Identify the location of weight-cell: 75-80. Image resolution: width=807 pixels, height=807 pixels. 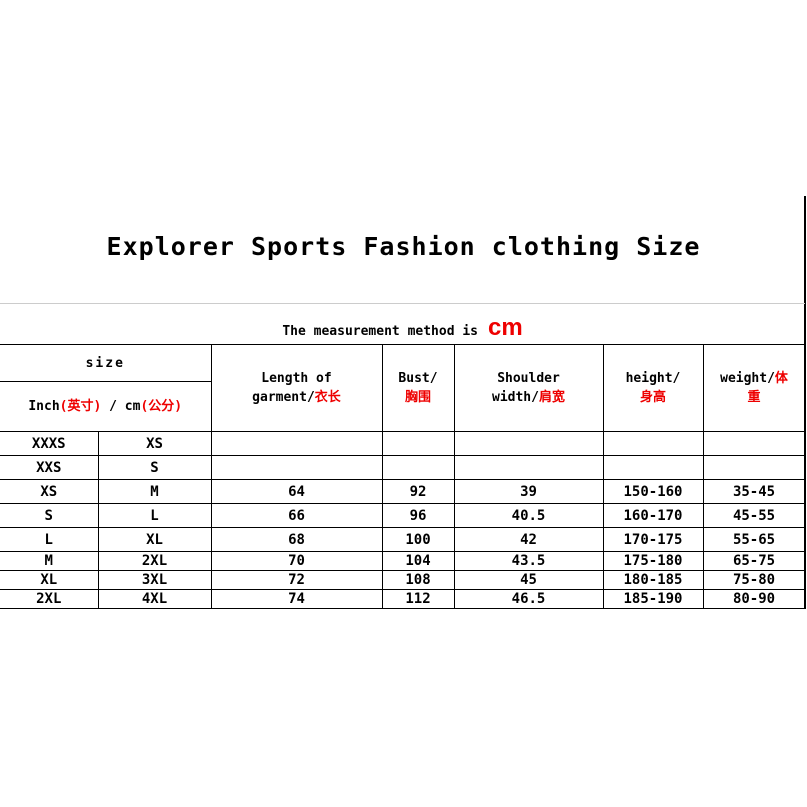
(754, 580).